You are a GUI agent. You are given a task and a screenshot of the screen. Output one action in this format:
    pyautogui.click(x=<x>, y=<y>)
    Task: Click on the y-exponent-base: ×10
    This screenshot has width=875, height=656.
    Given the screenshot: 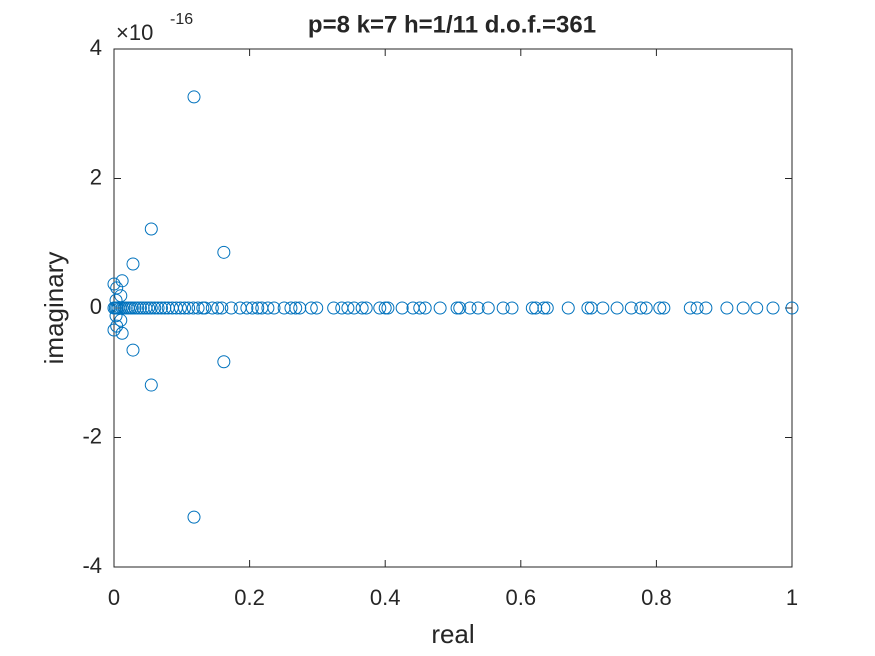 What is the action you would take?
    pyautogui.click(x=134, y=32)
    